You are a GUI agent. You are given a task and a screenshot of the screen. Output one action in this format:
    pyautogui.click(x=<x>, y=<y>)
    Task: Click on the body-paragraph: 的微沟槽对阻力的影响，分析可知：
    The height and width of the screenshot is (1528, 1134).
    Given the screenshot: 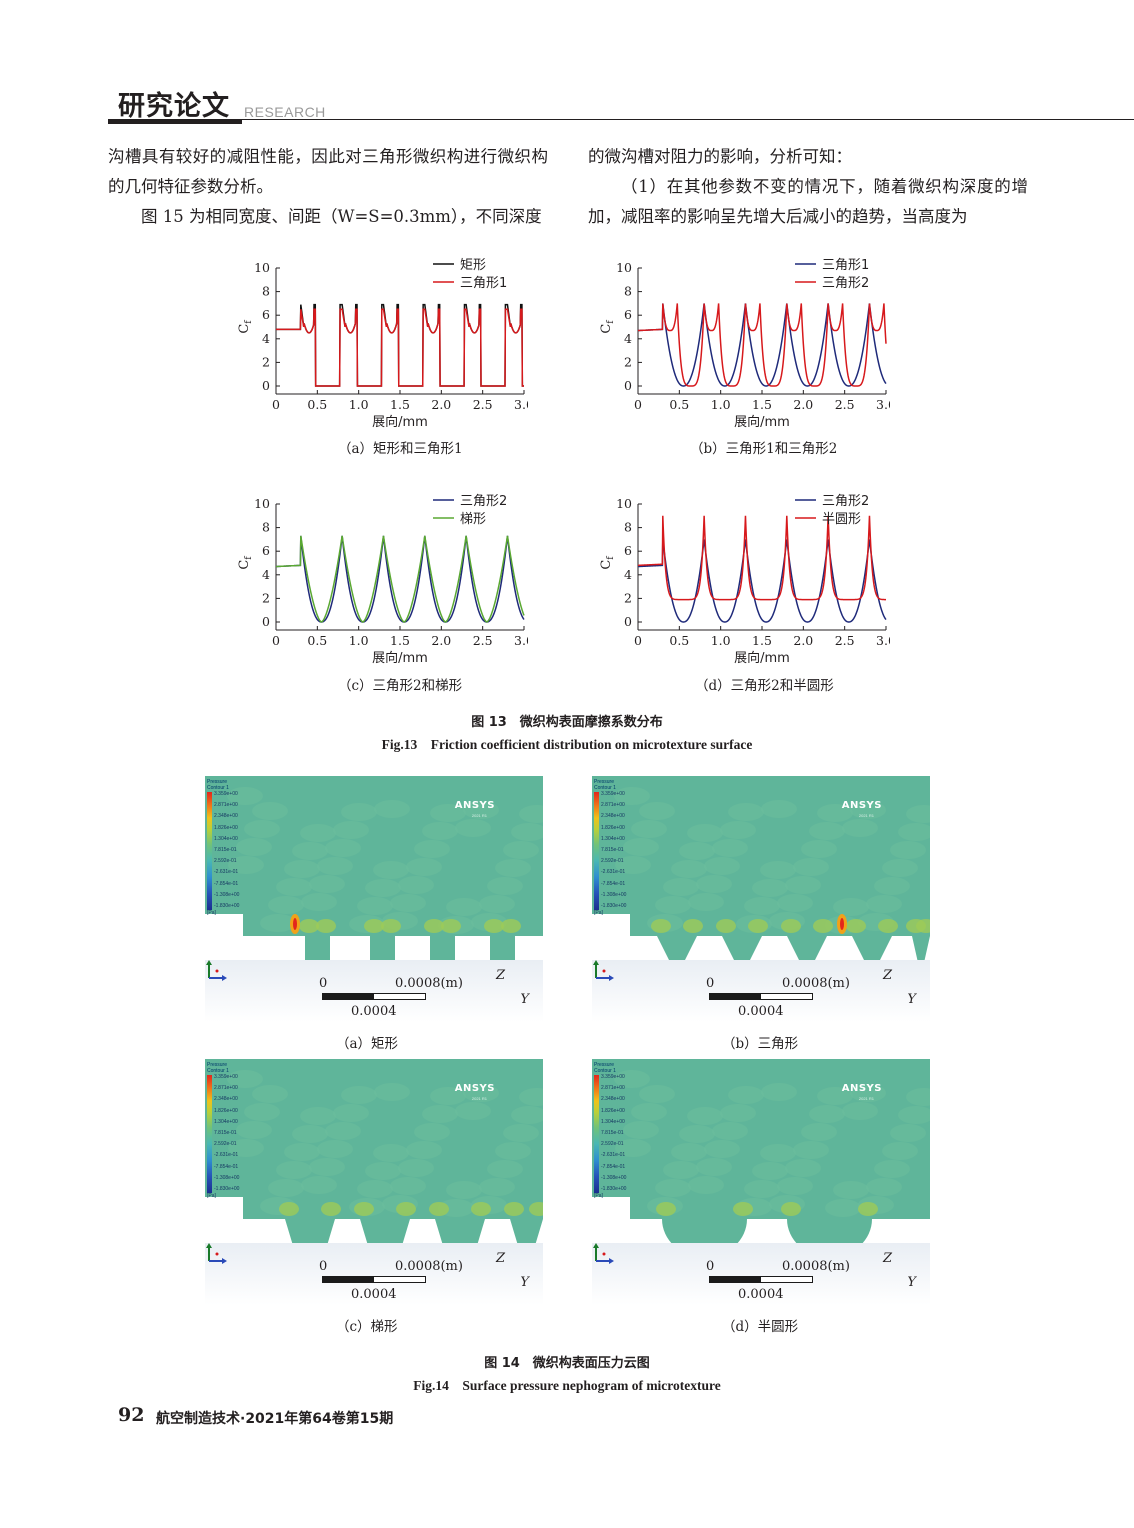 What is the action you would take?
    pyautogui.click(x=720, y=156)
    